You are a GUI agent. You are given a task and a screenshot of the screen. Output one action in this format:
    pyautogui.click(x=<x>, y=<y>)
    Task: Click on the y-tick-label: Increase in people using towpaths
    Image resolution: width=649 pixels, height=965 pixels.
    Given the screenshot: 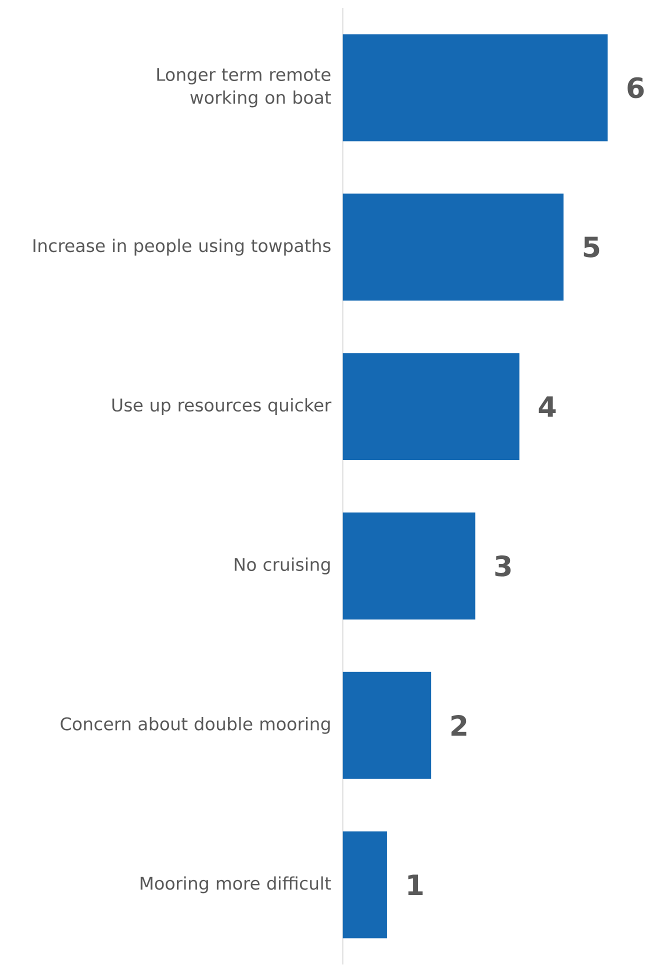 What is the action you would take?
    pyautogui.click(x=182, y=247)
    